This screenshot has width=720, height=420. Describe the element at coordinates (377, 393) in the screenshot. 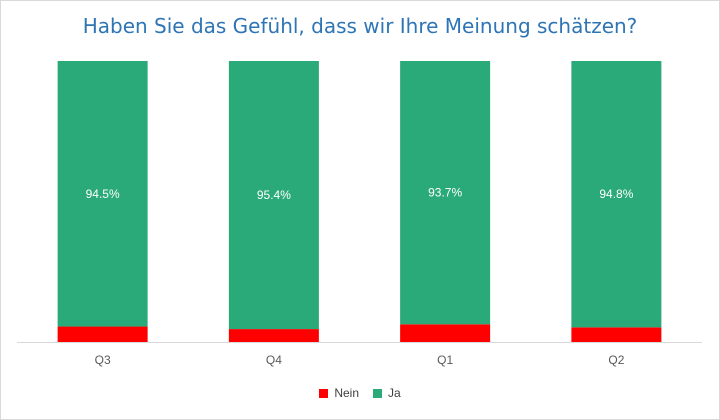

I see `legend-swatch-ja` at that location.